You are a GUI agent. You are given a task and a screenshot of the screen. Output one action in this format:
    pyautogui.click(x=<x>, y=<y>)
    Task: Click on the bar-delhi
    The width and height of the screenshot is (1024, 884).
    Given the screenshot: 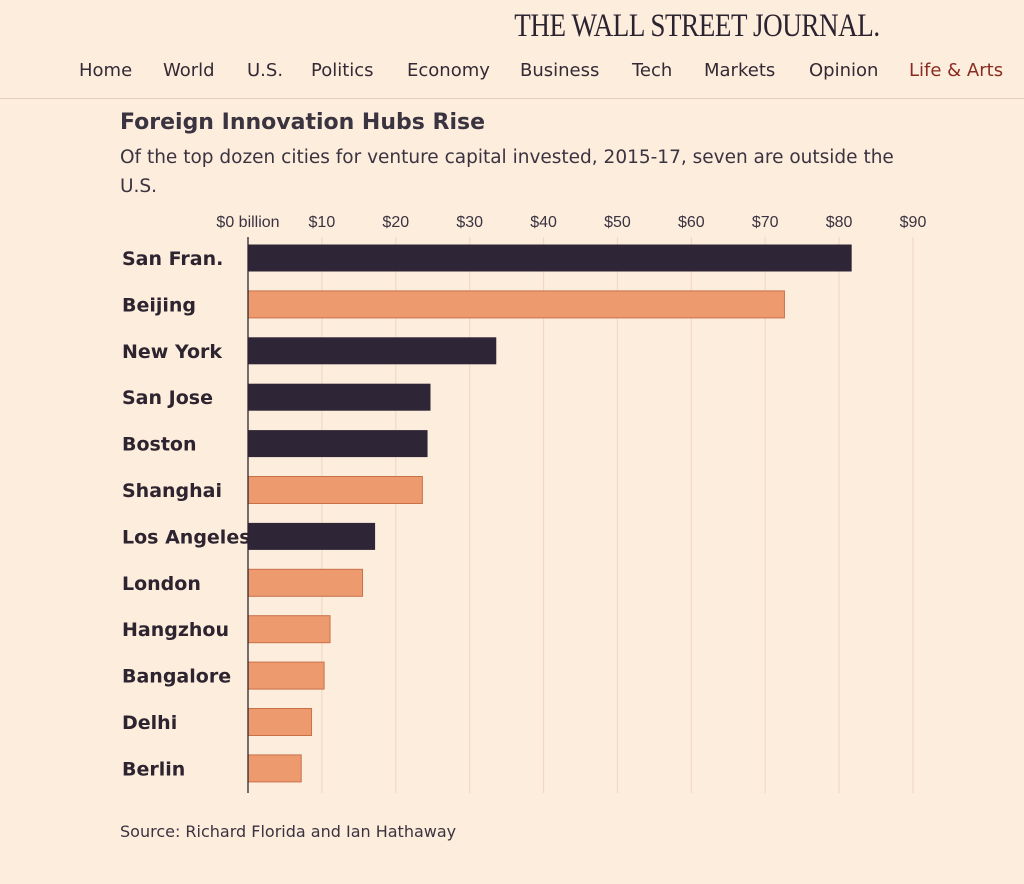 What is the action you would take?
    pyautogui.click(x=280, y=722)
    